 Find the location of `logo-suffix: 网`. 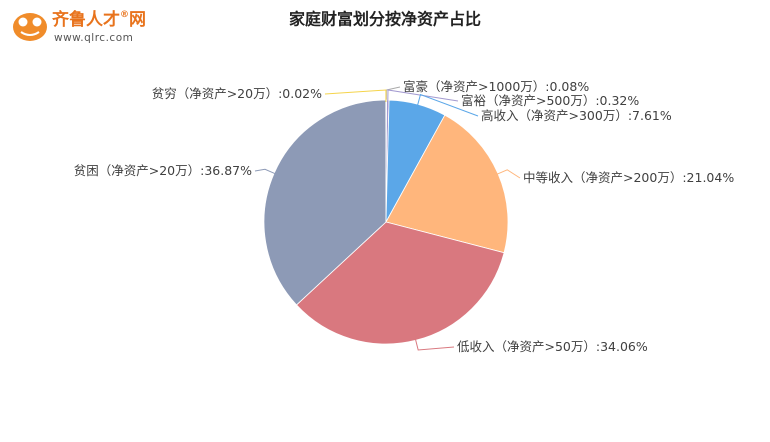

logo-suffix: 网 is located at coordinates (137, 20).